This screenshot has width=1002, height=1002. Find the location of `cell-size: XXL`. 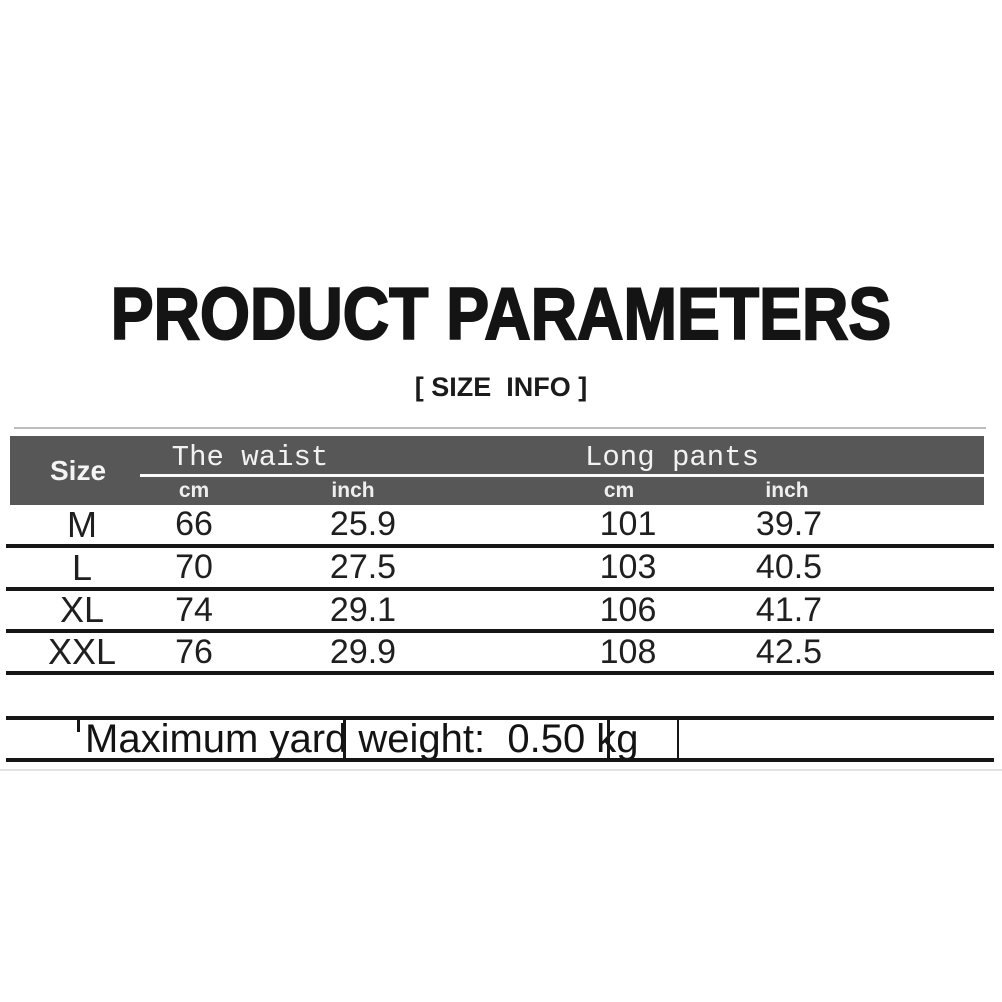

cell-size: XXL is located at coordinates (82, 651).